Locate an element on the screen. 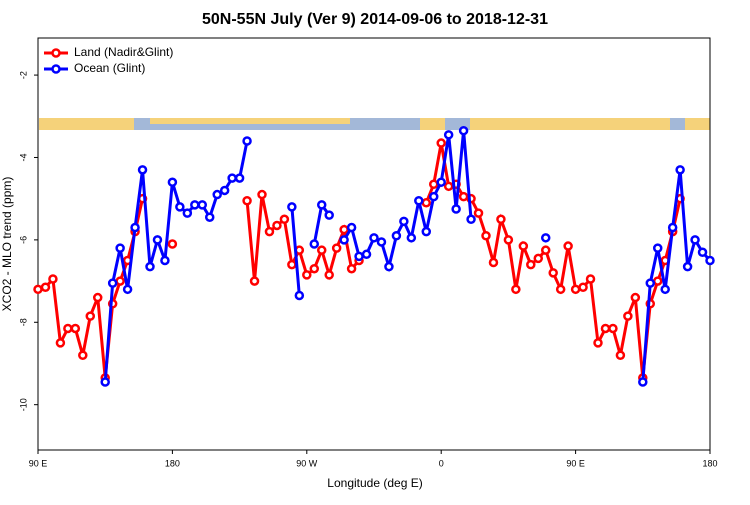 The height and width of the screenshot is (505, 750). y-tick-label: -4 is located at coordinates (23, 157).